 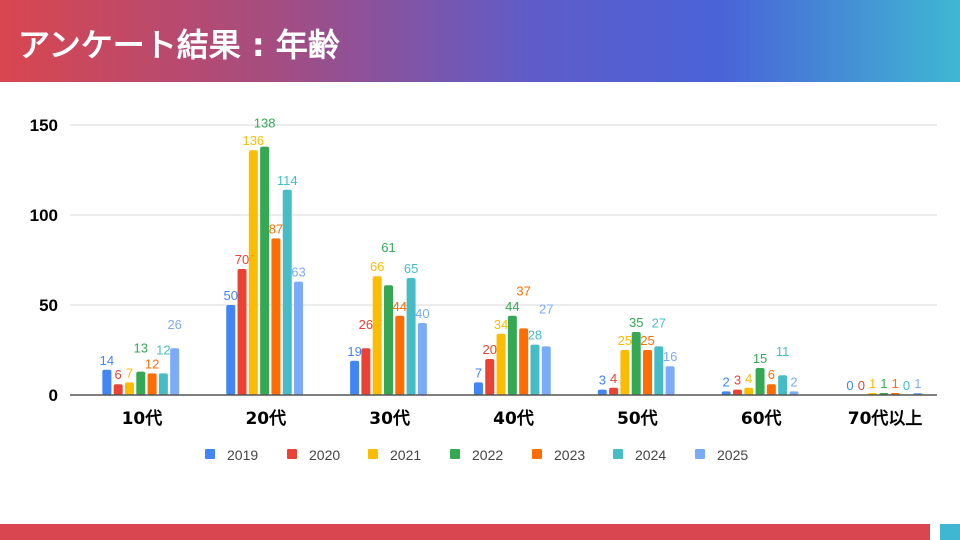 I want to click on data-label: 15, so click(x=760, y=358).